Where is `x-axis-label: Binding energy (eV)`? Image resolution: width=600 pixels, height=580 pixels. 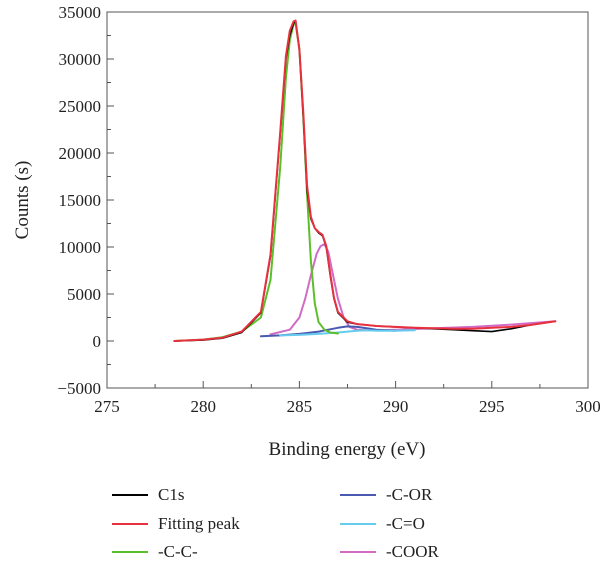
x-axis-label: Binding energy (eV) is located at coordinates (347, 449).